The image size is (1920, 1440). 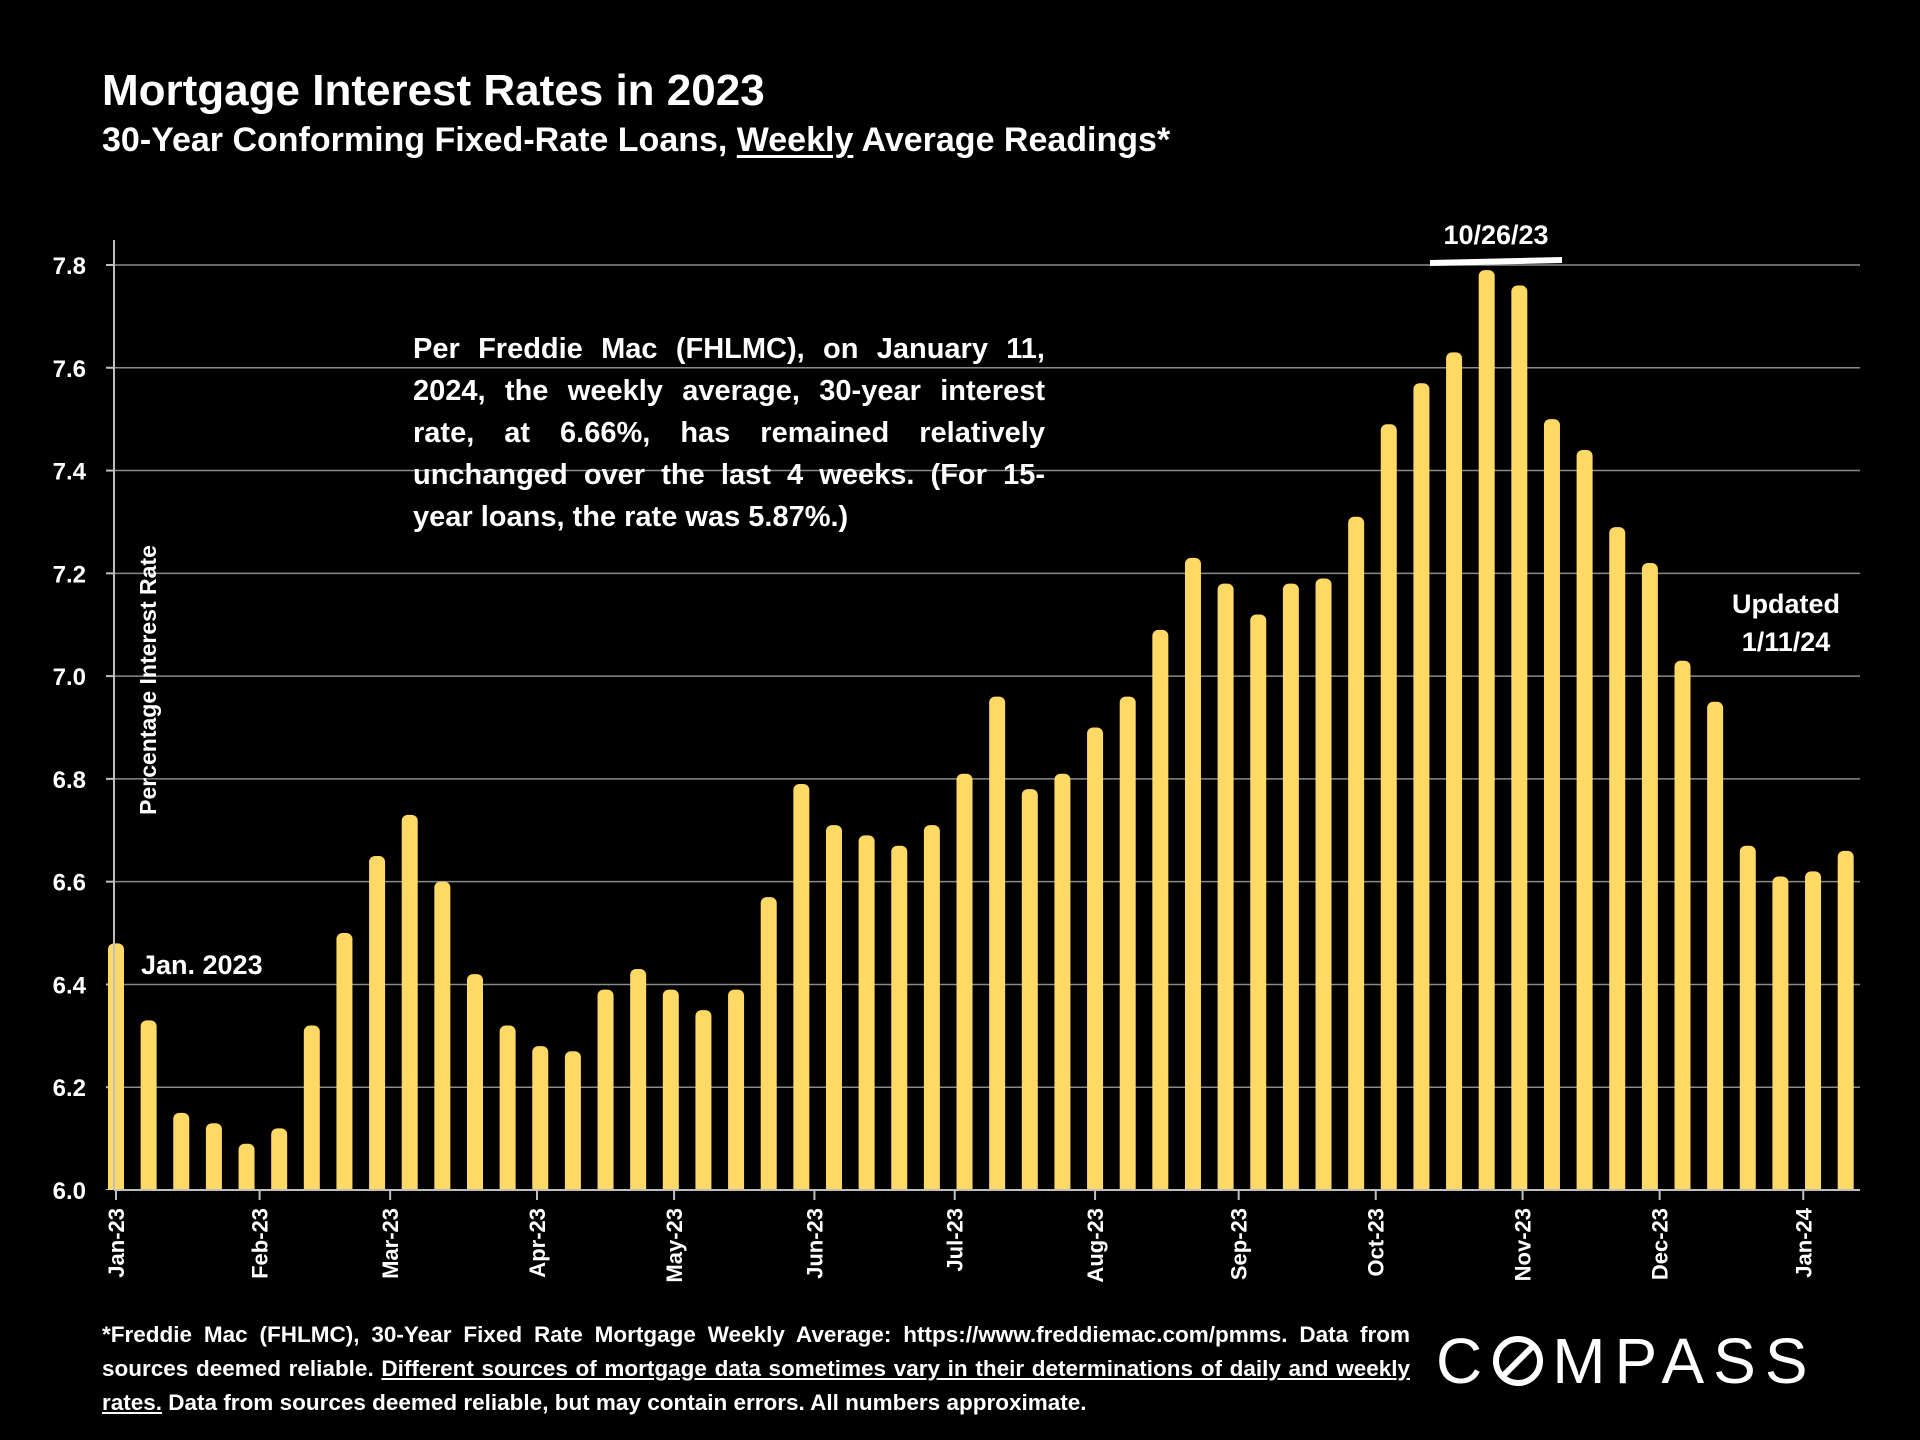 I want to click on y-tick-label: 7.2, so click(x=69, y=574).